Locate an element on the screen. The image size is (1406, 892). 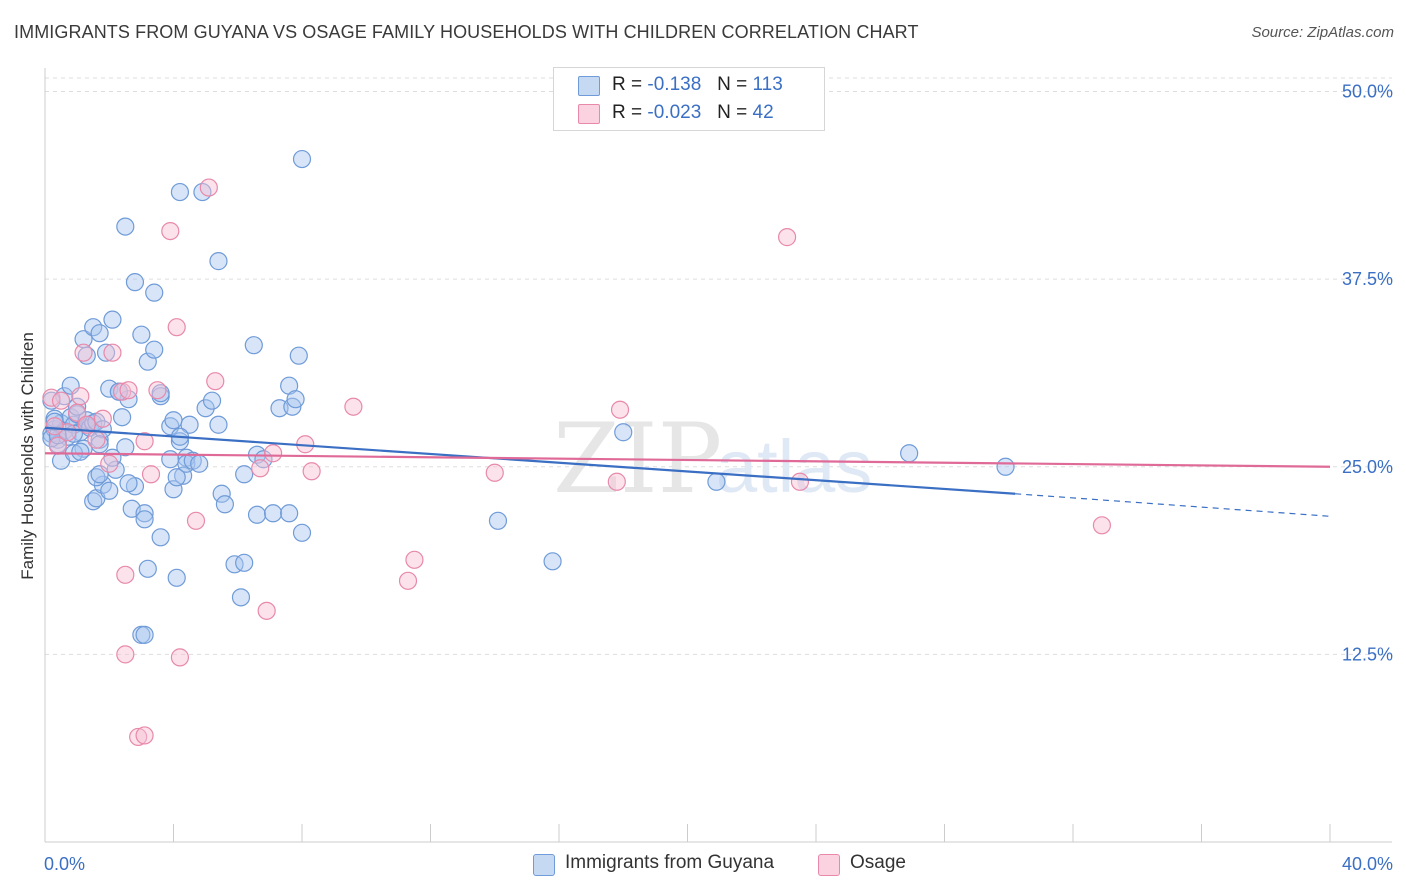
y-tick-label: 37.5% is located at coordinates (1367, 279).